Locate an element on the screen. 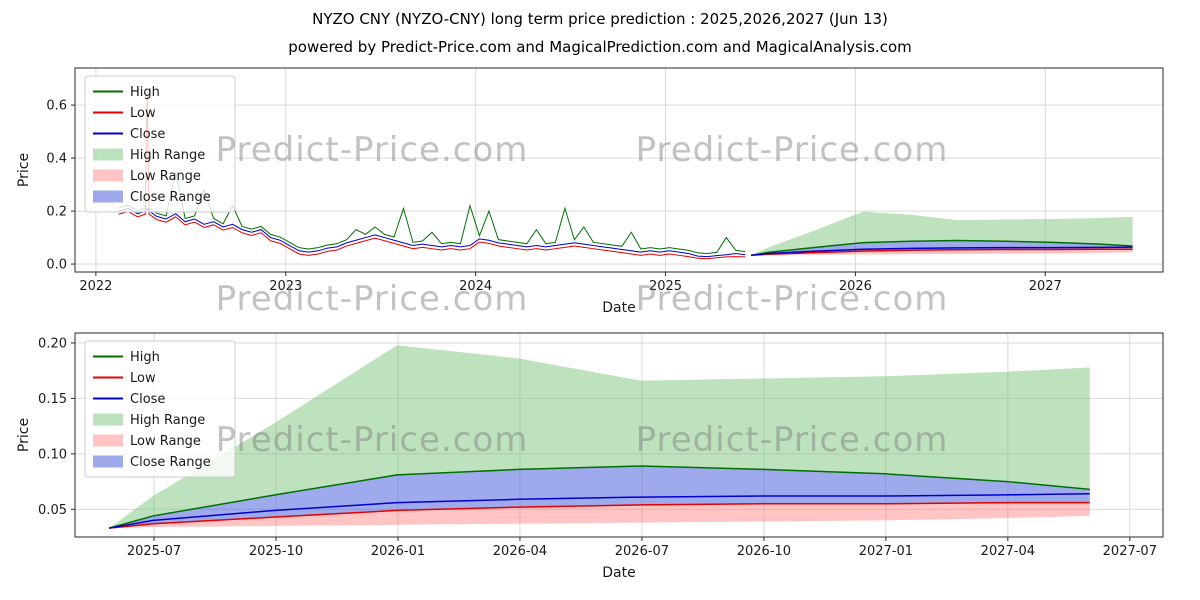 The image size is (1200, 600). history-close-line is located at coordinates (432, 232).